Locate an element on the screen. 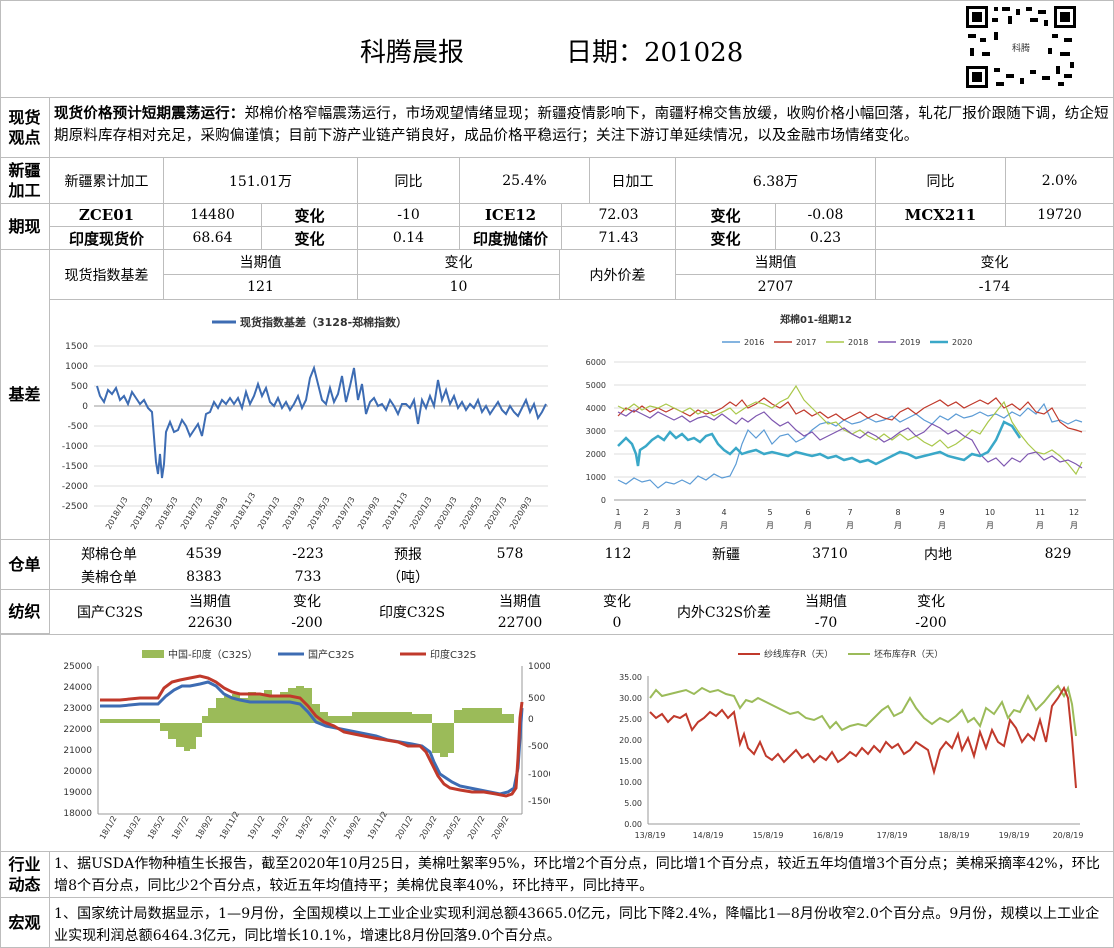 Image resolution: width=1114 pixels, height=948 pixels. spread-label: 内外价差 is located at coordinates (618, 275).